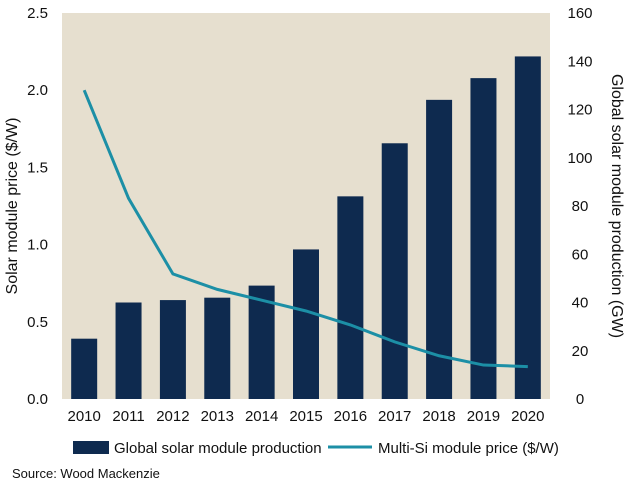  Describe the element at coordinates (261, 342) in the screenshot. I see `bar-2014` at that location.